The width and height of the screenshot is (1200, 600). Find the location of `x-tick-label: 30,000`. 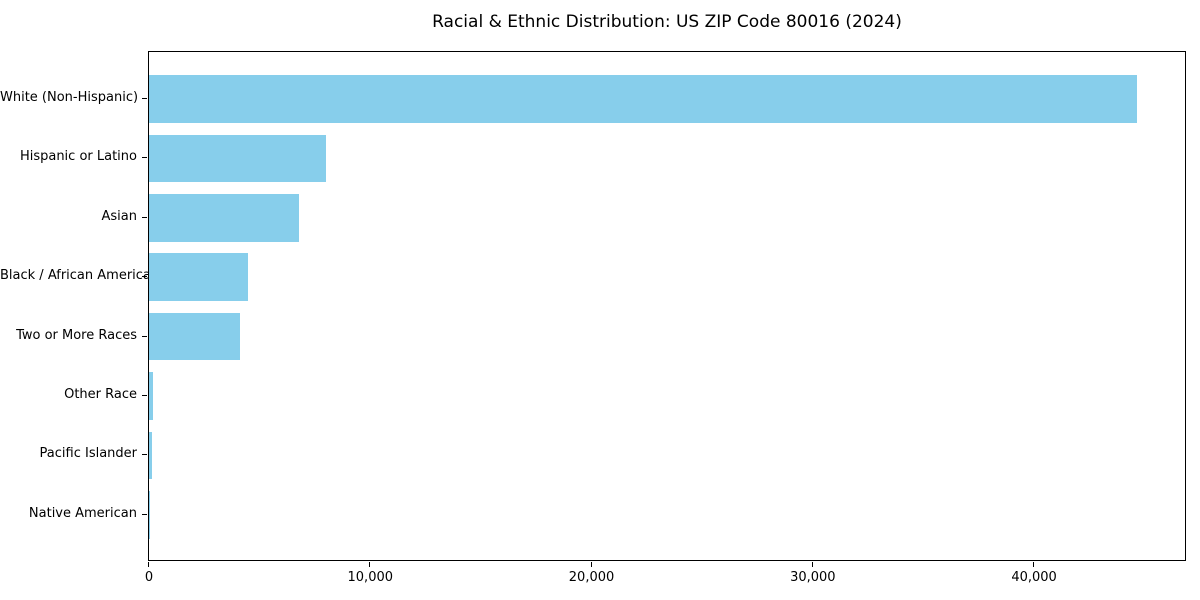

x-tick-label: 30,000 is located at coordinates (813, 577).